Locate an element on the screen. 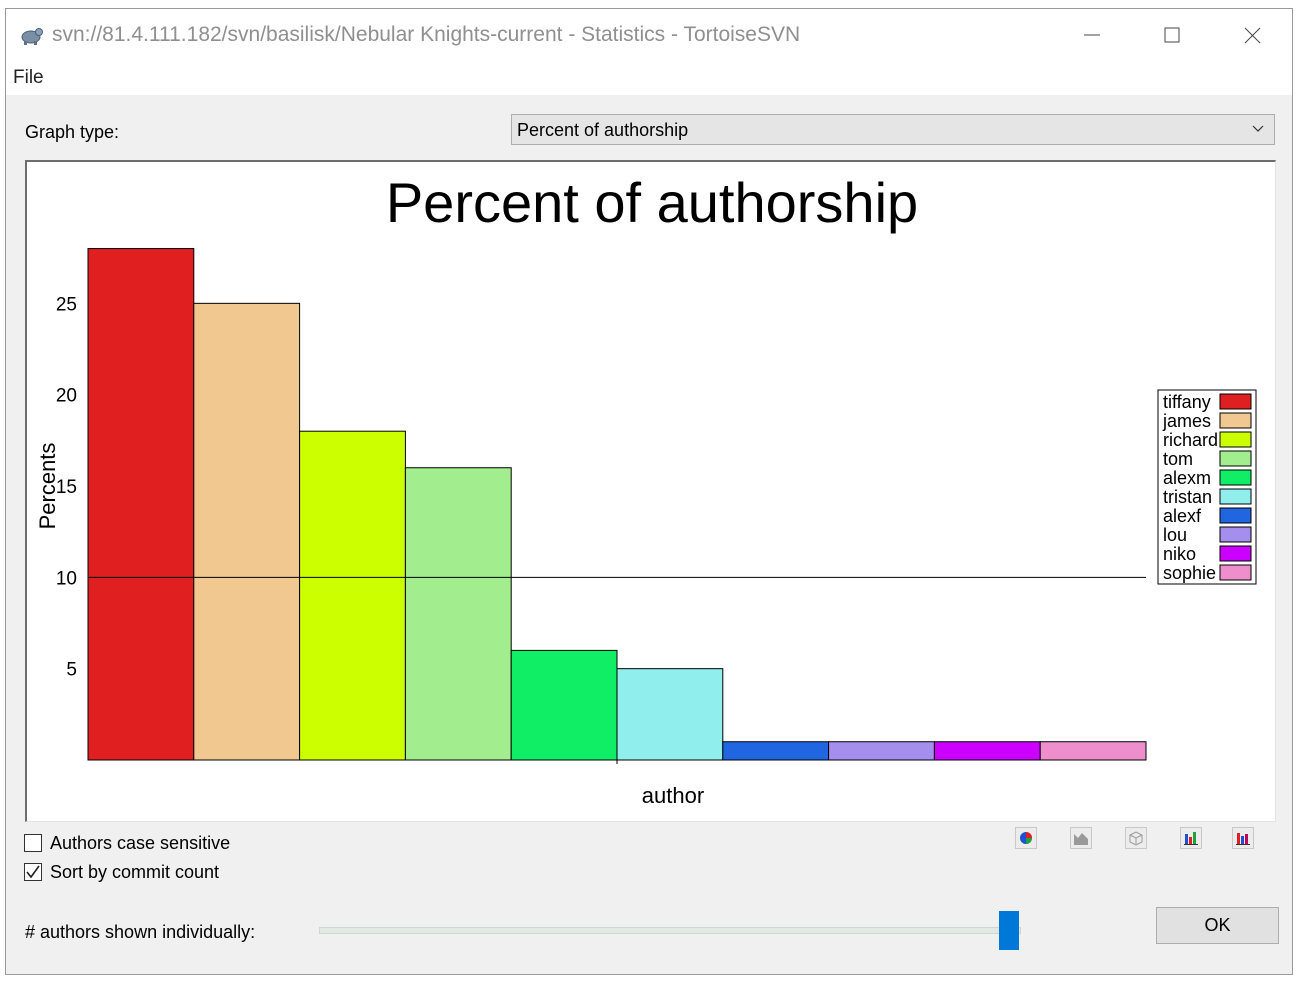 This screenshot has width=1305, height=984. menu-file: File is located at coordinates (28, 77).